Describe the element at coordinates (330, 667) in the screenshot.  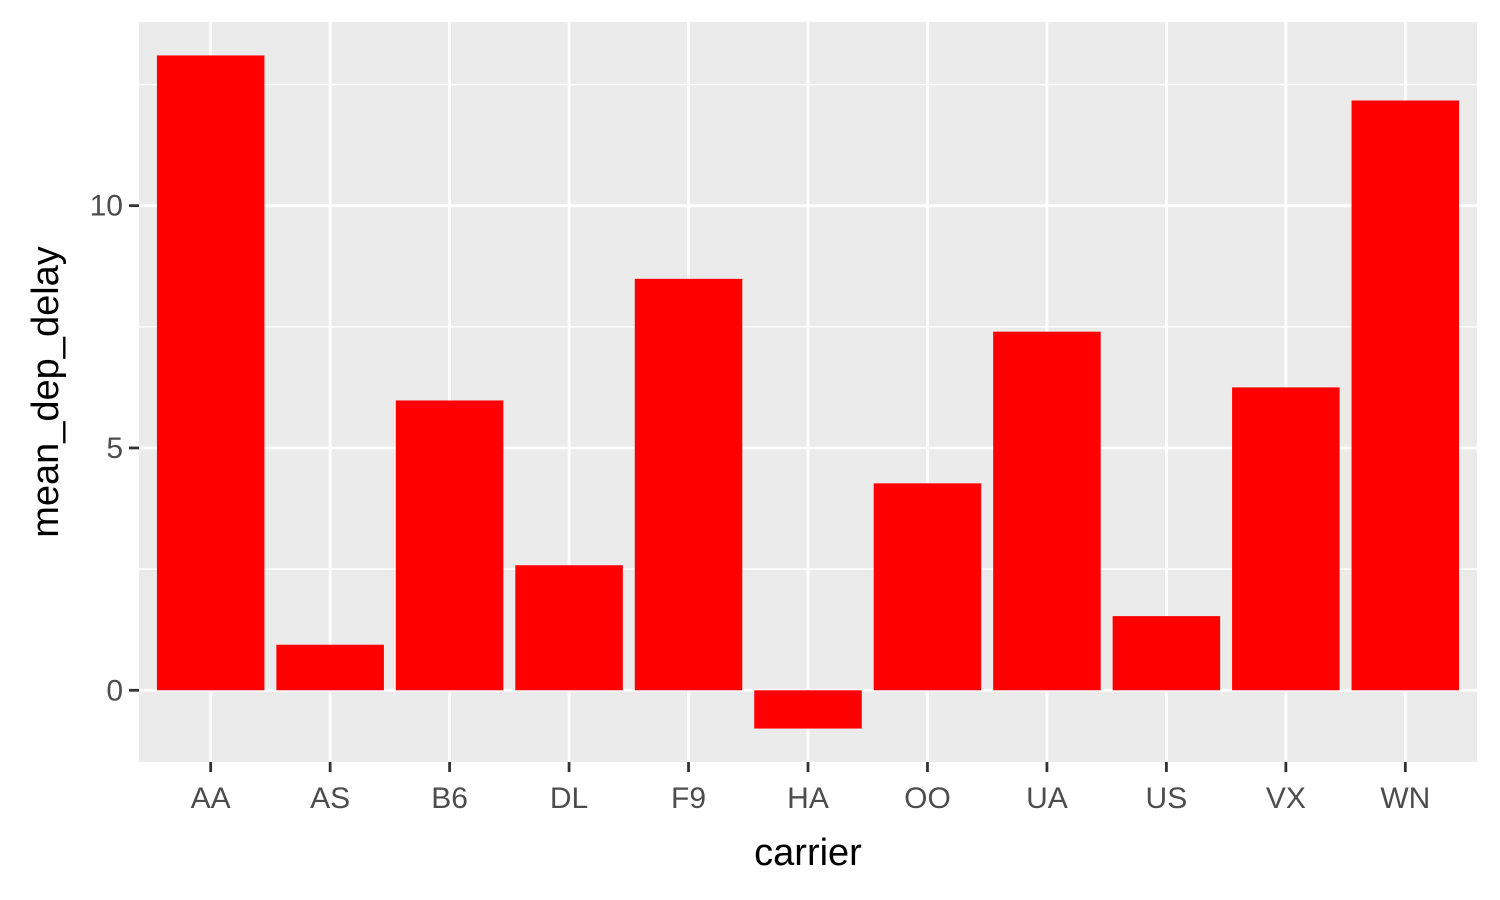
I see `bar-AS` at that location.